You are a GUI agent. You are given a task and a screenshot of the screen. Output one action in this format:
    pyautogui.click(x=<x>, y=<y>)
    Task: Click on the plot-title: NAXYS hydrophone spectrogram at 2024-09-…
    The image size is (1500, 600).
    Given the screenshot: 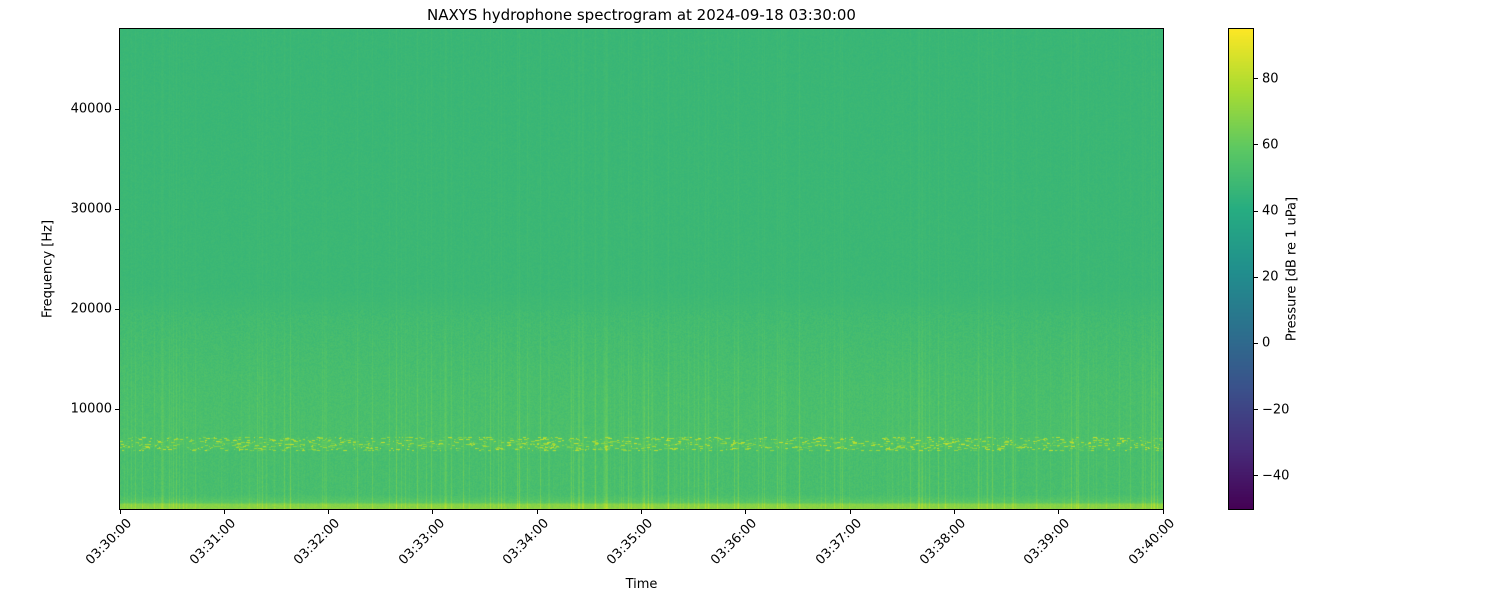 What is the action you would take?
    pyautogui.click(x=641, y=15)
    